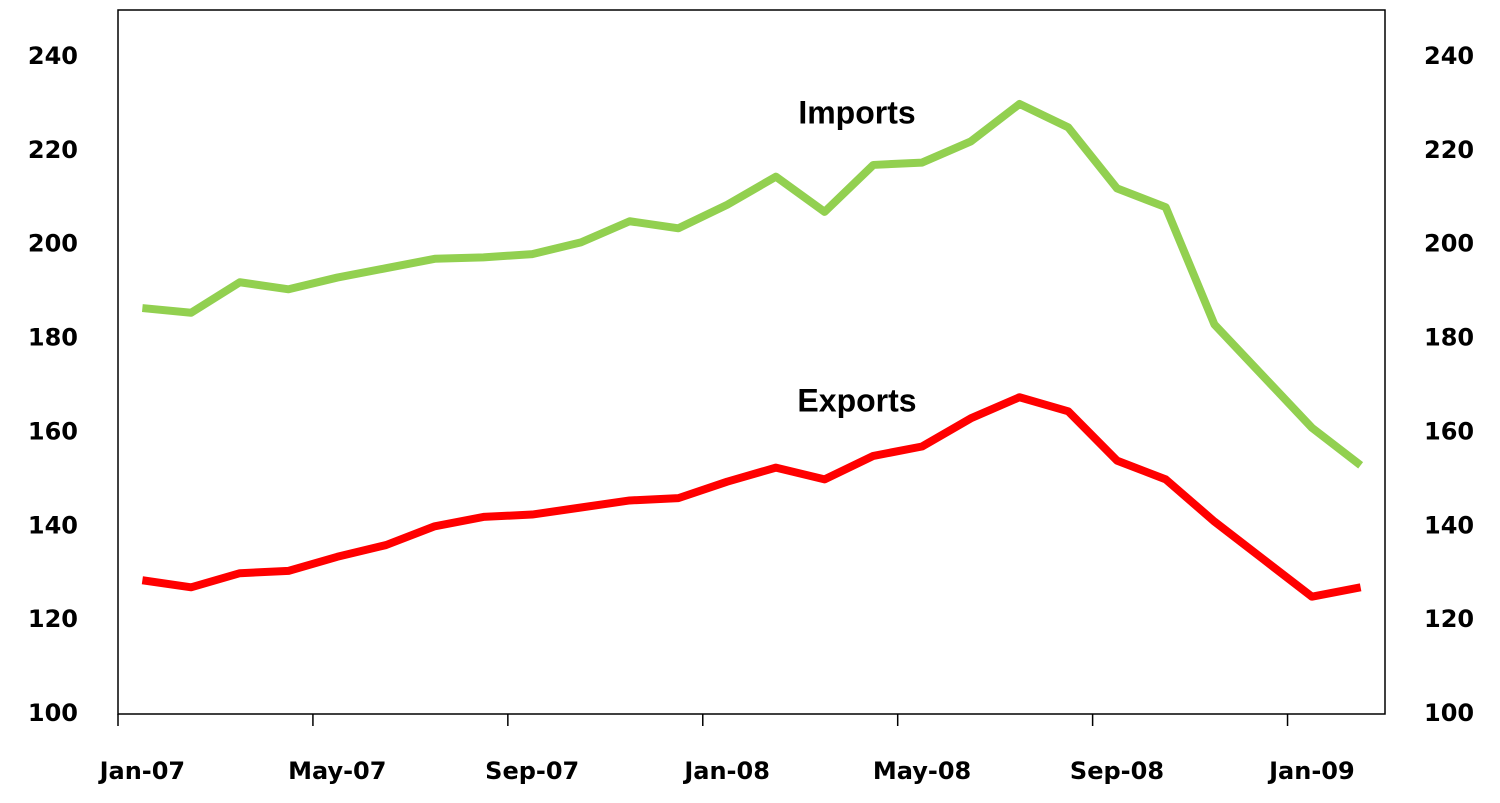 The image size is (1500, 803). Describe the element at coordinates (53, 431) in the screenshot. I see `y-tick-label: 160` at that location.